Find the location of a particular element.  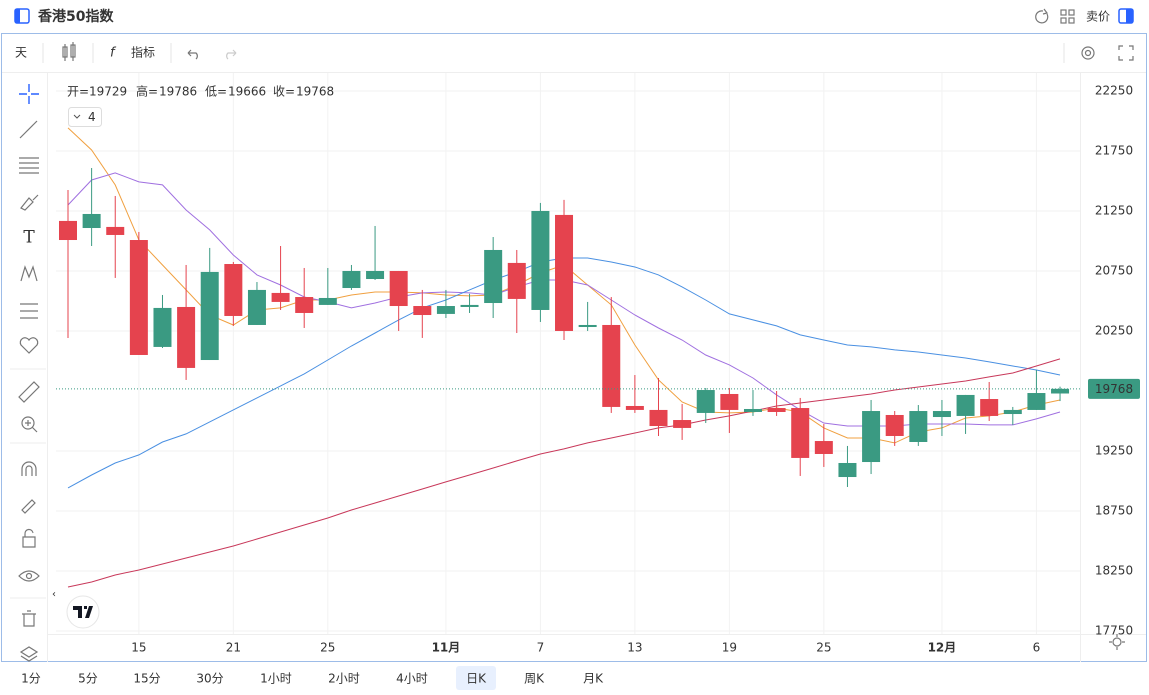

interval-button: 1分 is located at coordinates (31, 679).